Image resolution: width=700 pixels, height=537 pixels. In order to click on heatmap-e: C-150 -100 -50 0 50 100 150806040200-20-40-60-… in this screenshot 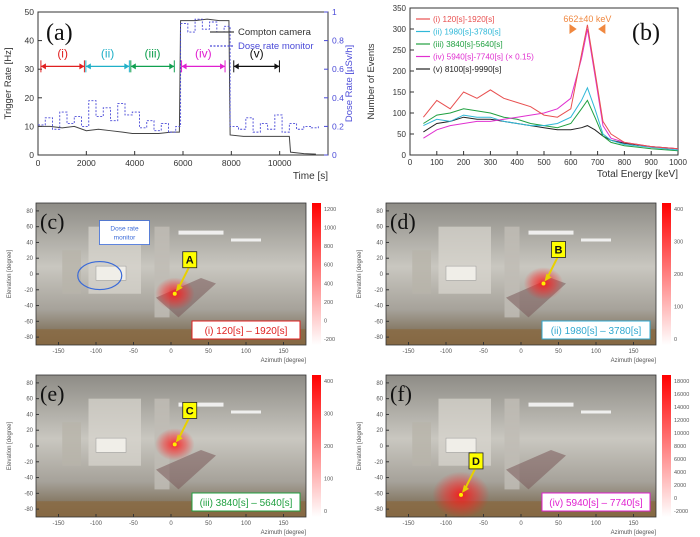, I will do `click(170, 455)`.